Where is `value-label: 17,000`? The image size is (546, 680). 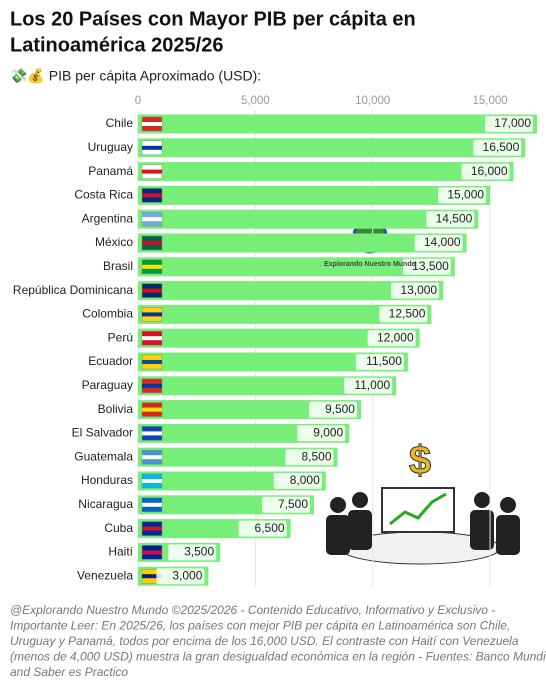
value-label: 17,000 is located at coordinates (512, 123).